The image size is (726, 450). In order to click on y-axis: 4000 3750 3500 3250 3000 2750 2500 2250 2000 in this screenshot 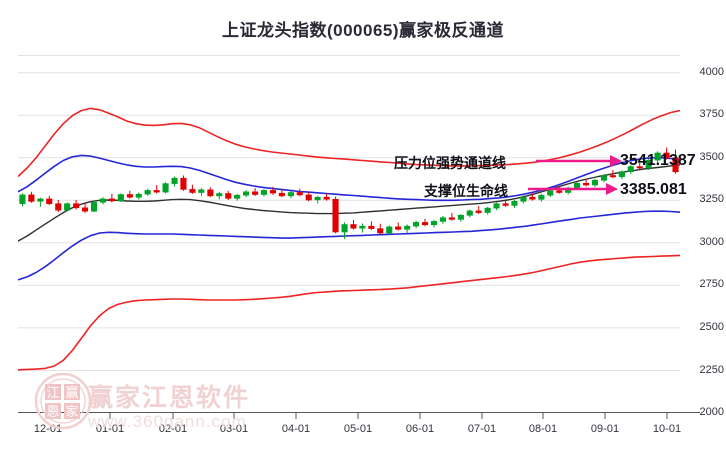, I will do `click(704, 236)`.